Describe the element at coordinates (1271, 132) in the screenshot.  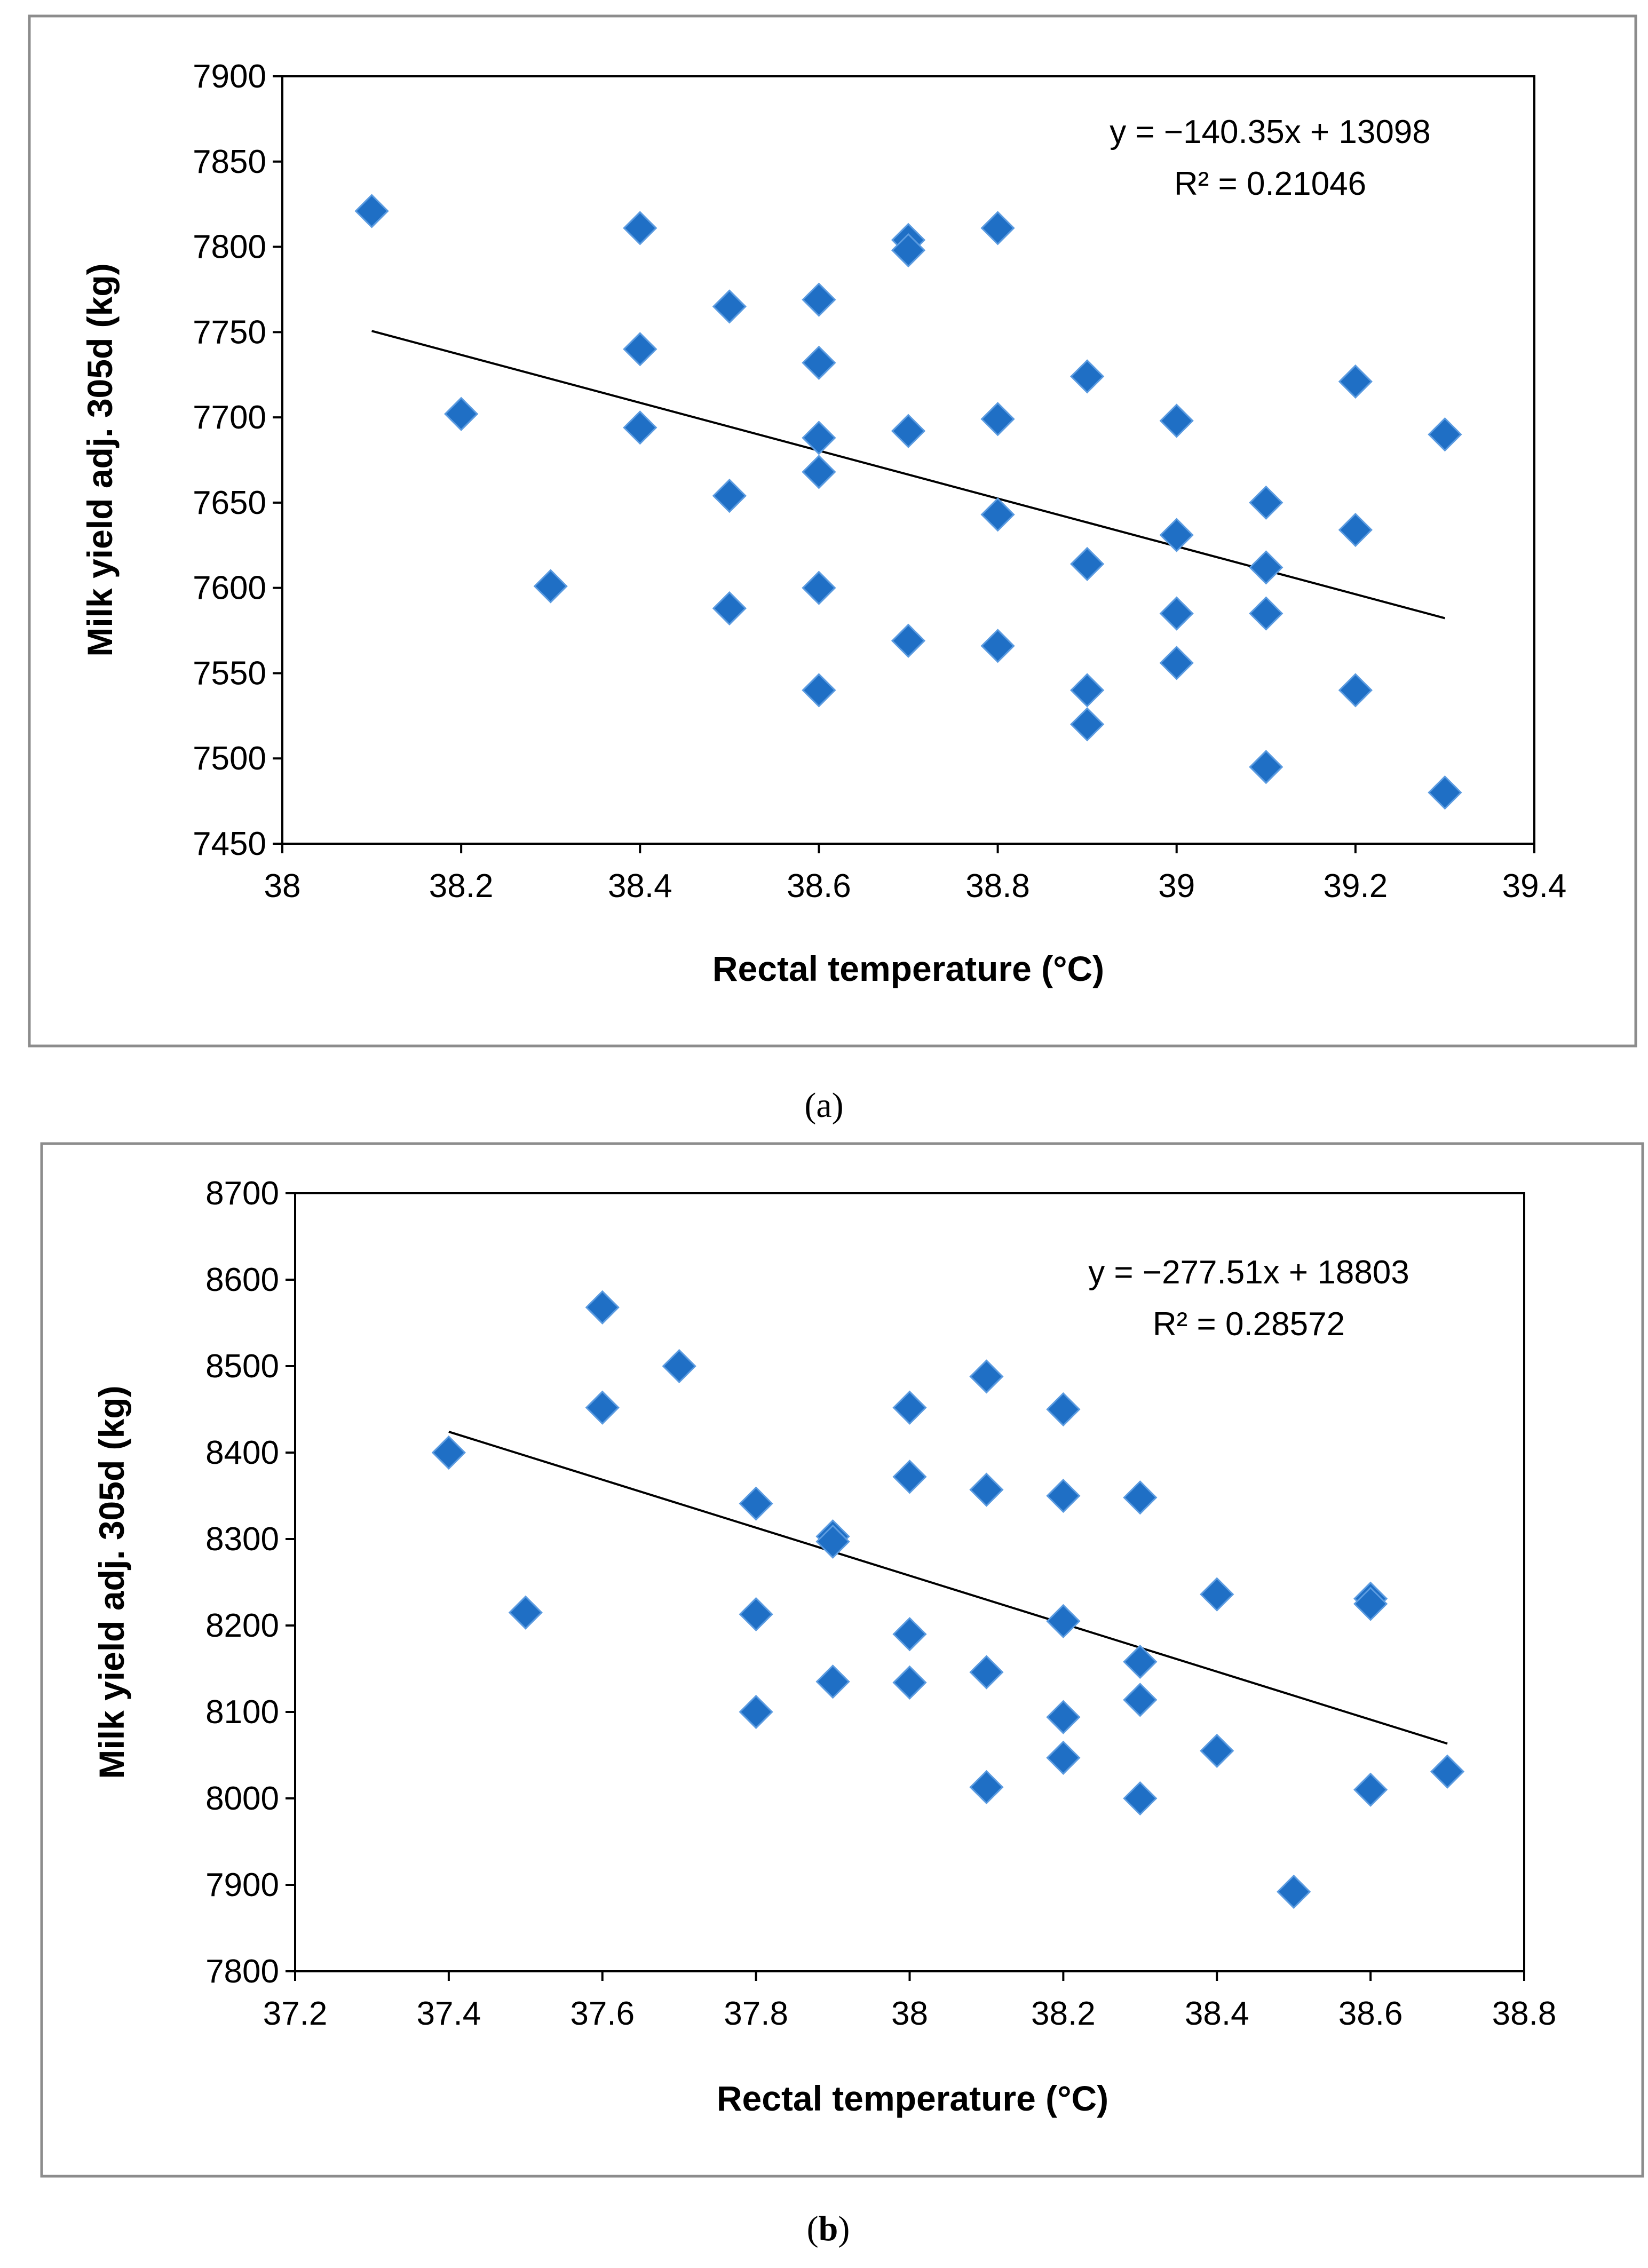
I see `equation-a: y = −140.35x + 13098` at that location.